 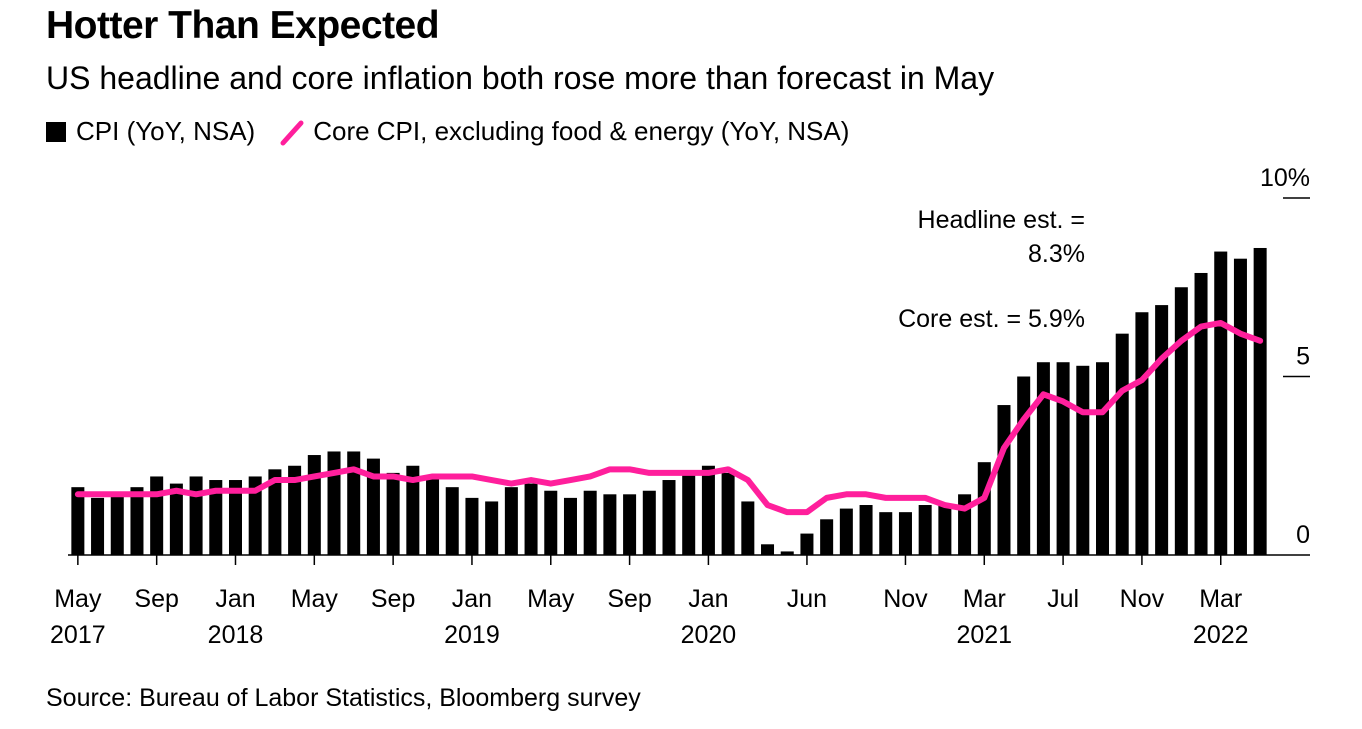 What do you see at coordinates (1303, 535) in the screenshot?
I see `y-tick-label-0: 0` at bounding box center [1303, 535].